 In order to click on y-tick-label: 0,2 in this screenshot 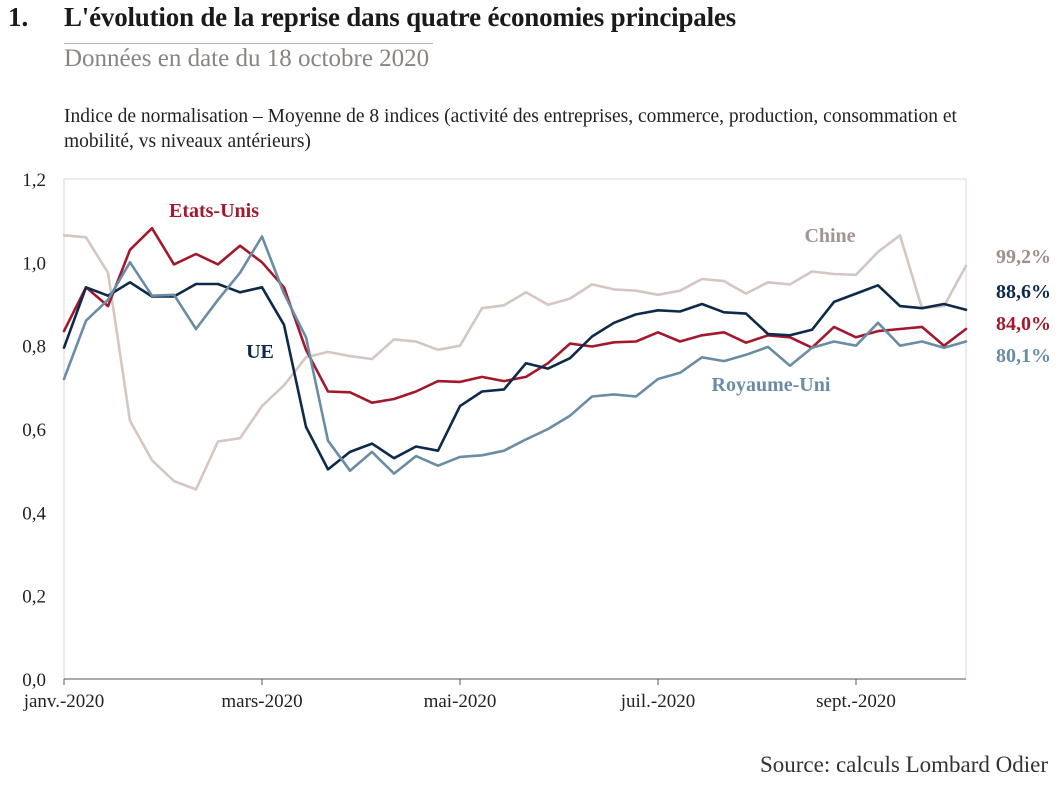, I will do `click(34, 597)`.